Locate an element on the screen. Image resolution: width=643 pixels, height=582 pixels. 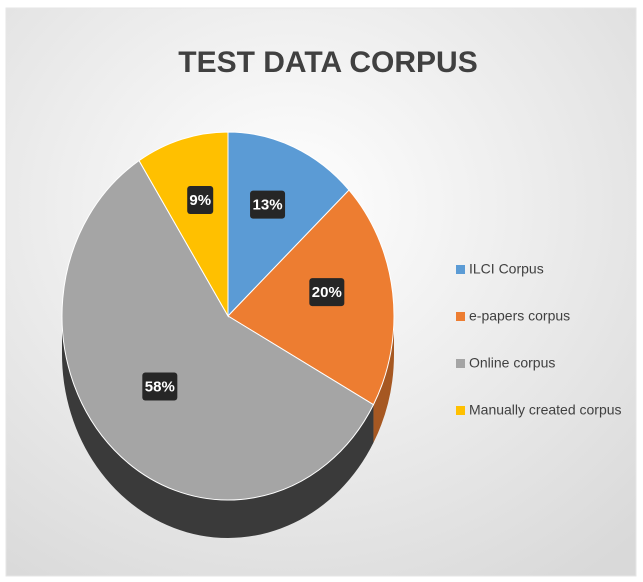
slice-side is located at coordinates (383, 379).